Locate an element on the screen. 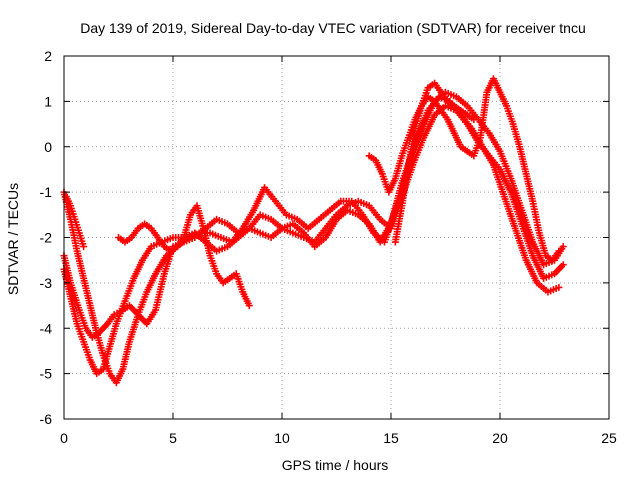 Image resolution: width=640 pixels, height=480 pixels. series-track-f is located at coordinates (434, 162).